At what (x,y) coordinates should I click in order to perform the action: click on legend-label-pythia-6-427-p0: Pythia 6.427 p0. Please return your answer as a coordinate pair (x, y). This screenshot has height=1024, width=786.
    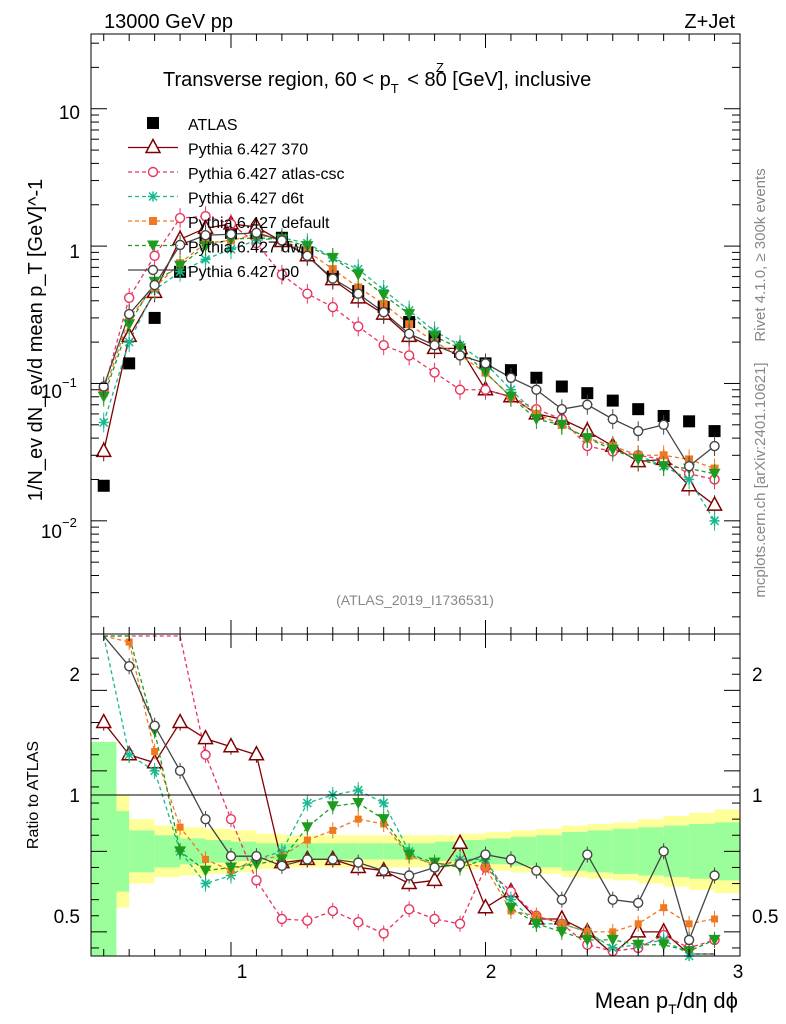
    Looking at the image, I should click on (243, 272).